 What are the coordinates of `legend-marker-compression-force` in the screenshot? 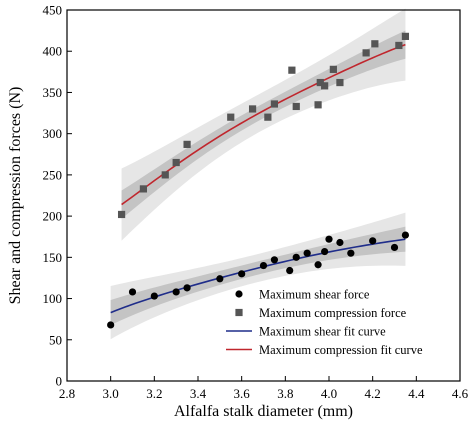 It's located at (239, 312).